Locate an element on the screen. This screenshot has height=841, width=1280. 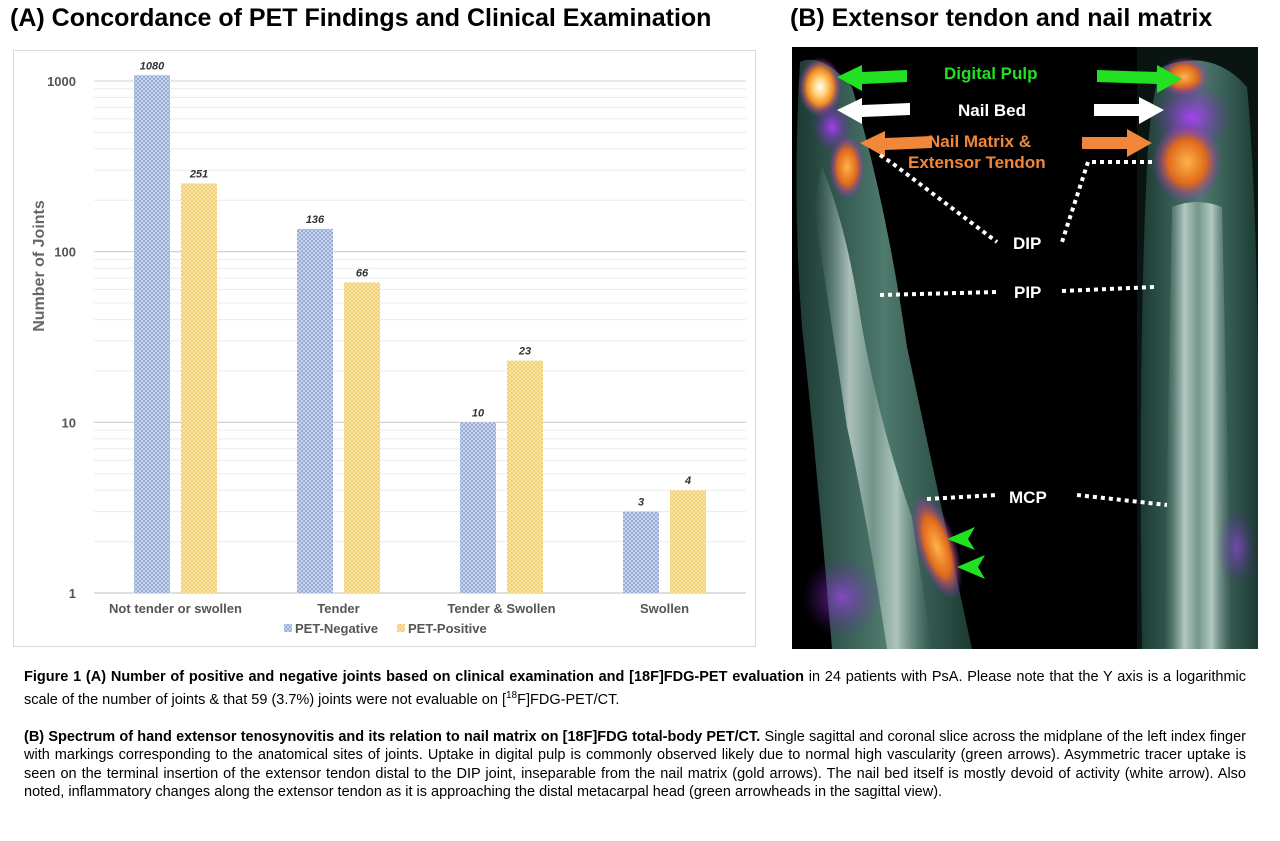
green-arrowhead-1-icon is located at coordinates (961, 538).